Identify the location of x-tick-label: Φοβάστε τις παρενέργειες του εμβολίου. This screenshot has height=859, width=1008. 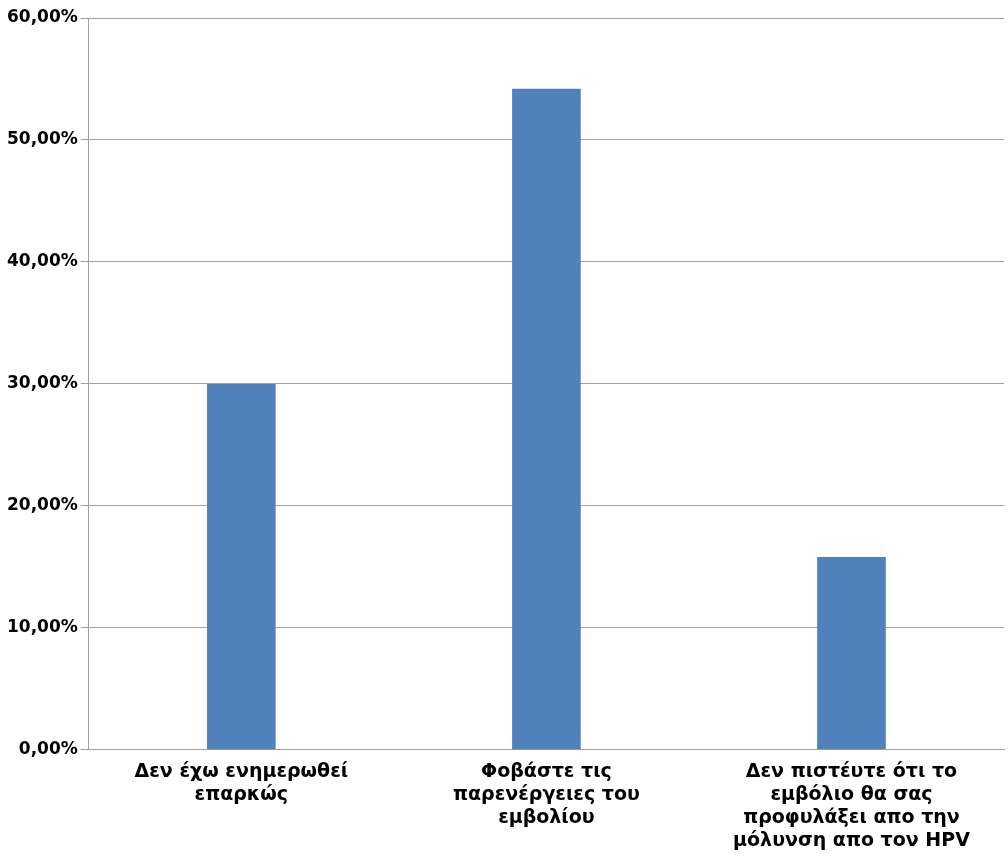
(546, 793).